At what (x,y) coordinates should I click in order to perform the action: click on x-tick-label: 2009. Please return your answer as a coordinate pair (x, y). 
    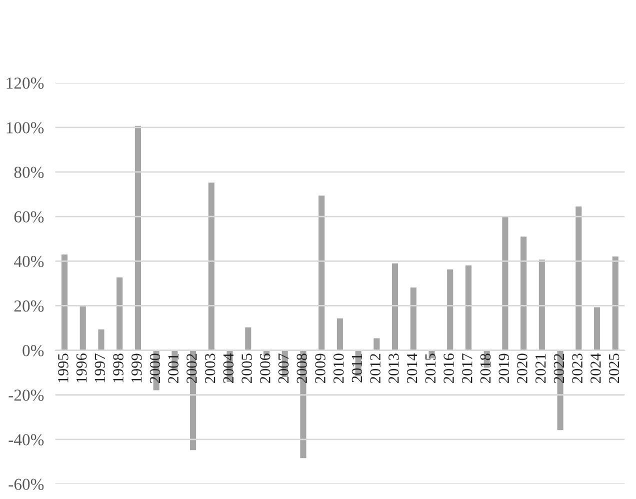
    Looking at the image, I should click on (320, 368).